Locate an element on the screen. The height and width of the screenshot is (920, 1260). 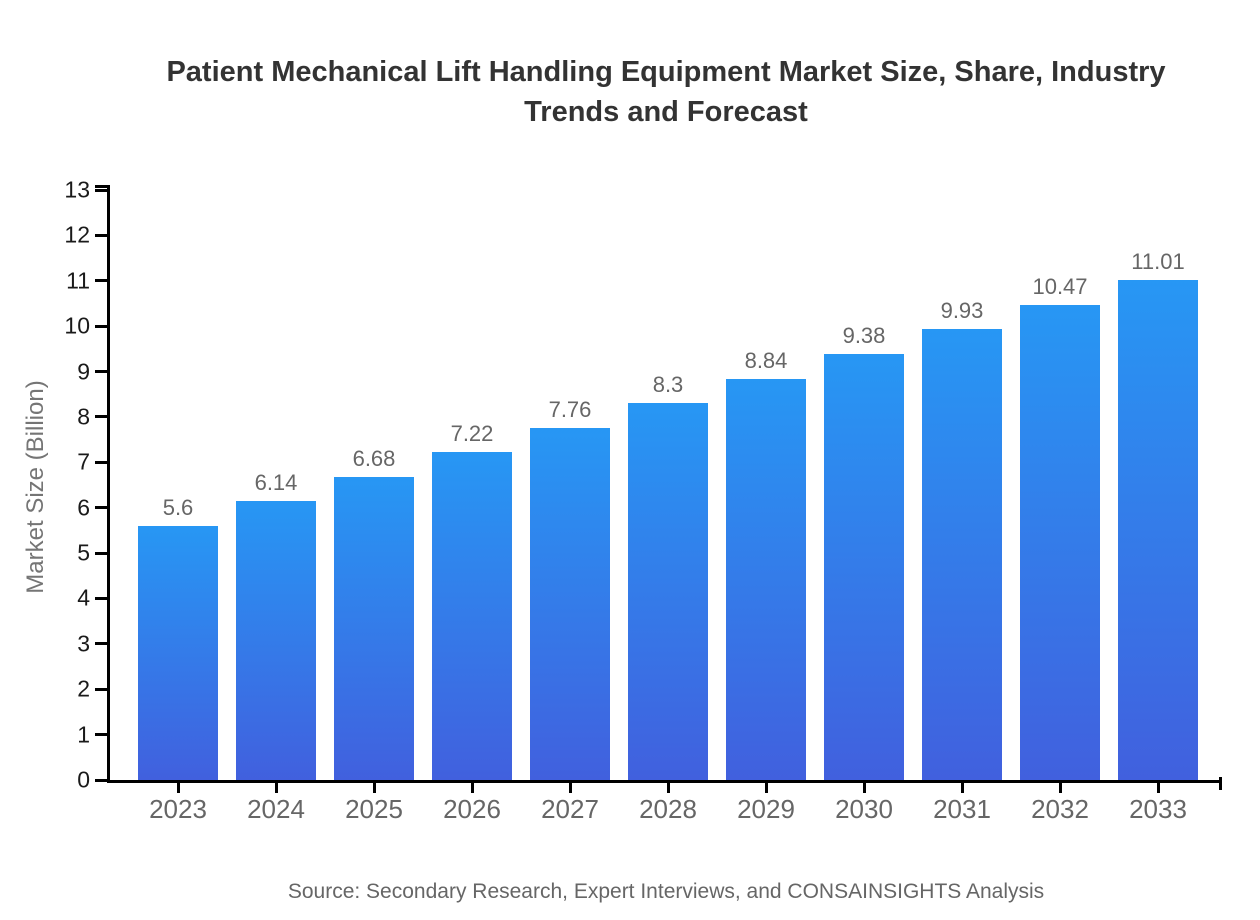
bar-value-label: 9.38 is located at coordinates (864, 336).